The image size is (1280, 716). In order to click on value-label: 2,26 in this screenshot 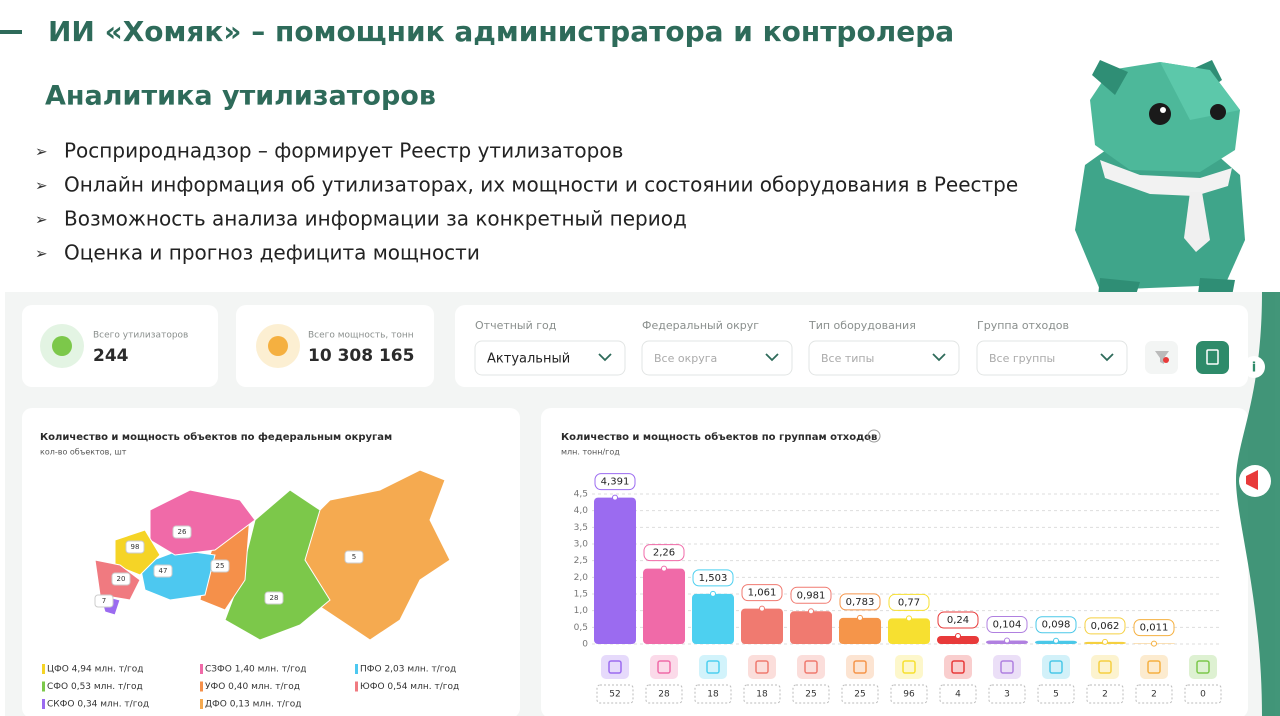, I will do `click(664, 553)`.